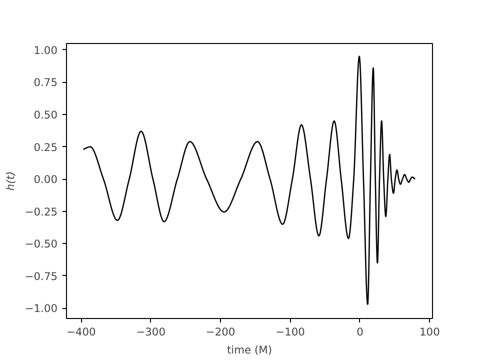 The height and width of the screenshot is (361, 480). I want to click on y-tick-label: 0.75, so click(46, 83).